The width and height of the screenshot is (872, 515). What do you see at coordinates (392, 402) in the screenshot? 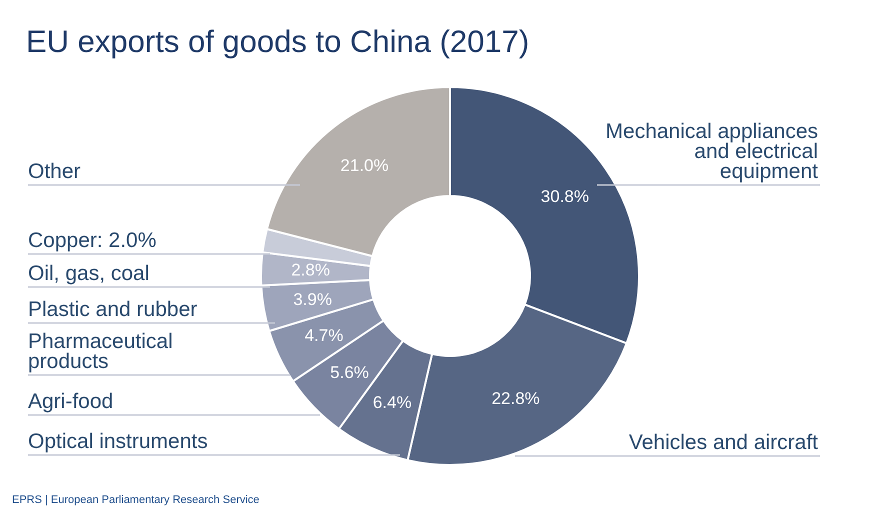
I see `data-label: 6.4%` at bounding box center [392, 402].